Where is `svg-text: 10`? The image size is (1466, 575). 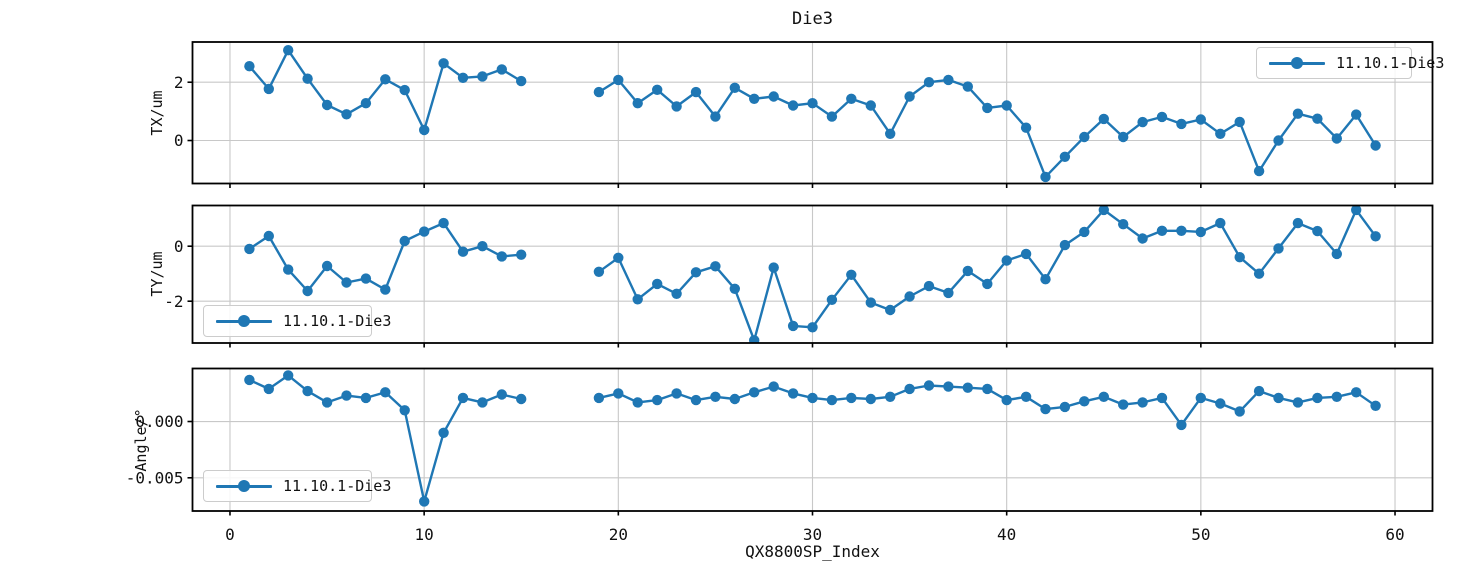 svg-text: 10 is located at coordinates (424, 534).